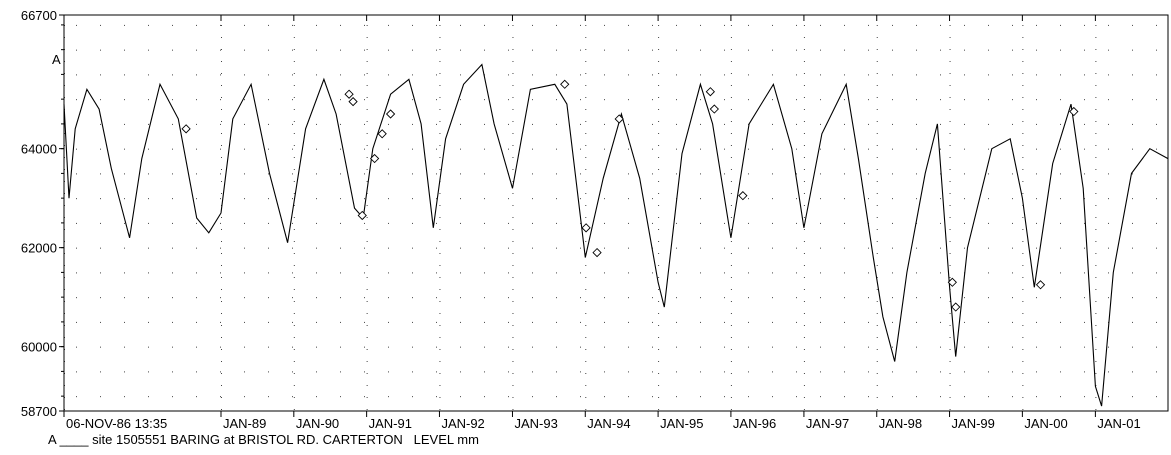 The height and width of the screenshot is (455, 1171). I want to click on x-tick-label: JAN-89, so click(244, 423).